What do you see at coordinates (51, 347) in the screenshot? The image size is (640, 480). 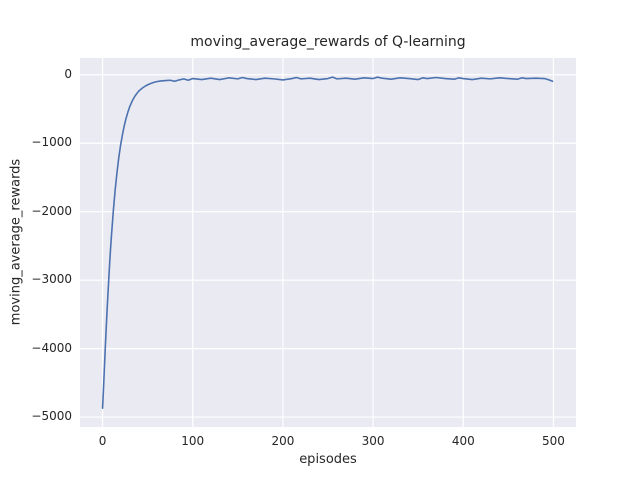 I see `y-tick-label: −4000` at bounding box center [51, 347].